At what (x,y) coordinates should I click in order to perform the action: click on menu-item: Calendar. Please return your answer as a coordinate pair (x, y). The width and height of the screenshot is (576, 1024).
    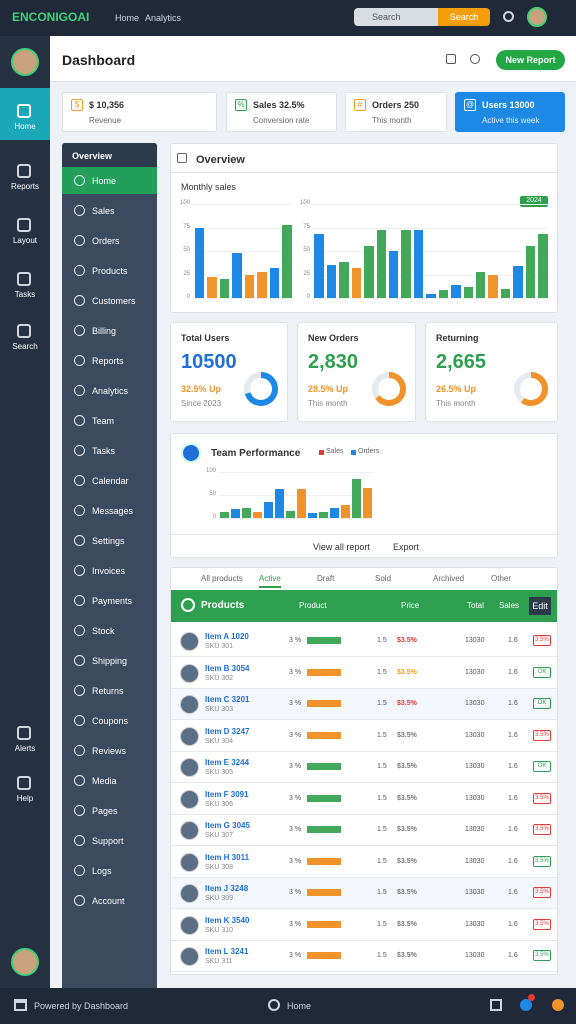
    Looking at the image, I should click on (110, 481).